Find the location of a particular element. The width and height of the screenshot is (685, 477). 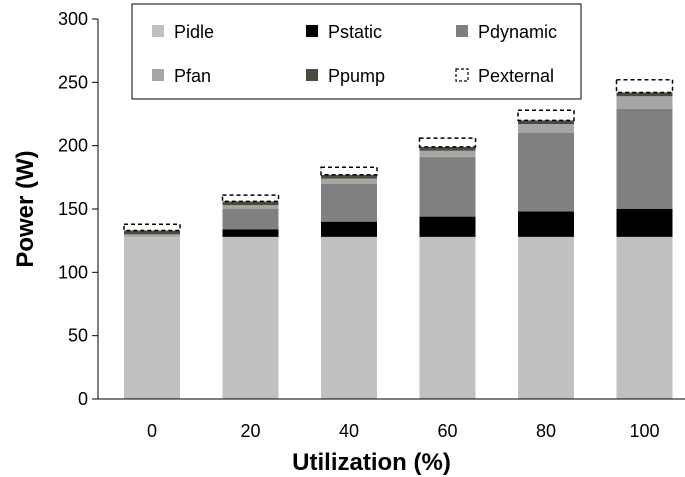

y-tick-label: 150 is located at coordinates (73, 209).